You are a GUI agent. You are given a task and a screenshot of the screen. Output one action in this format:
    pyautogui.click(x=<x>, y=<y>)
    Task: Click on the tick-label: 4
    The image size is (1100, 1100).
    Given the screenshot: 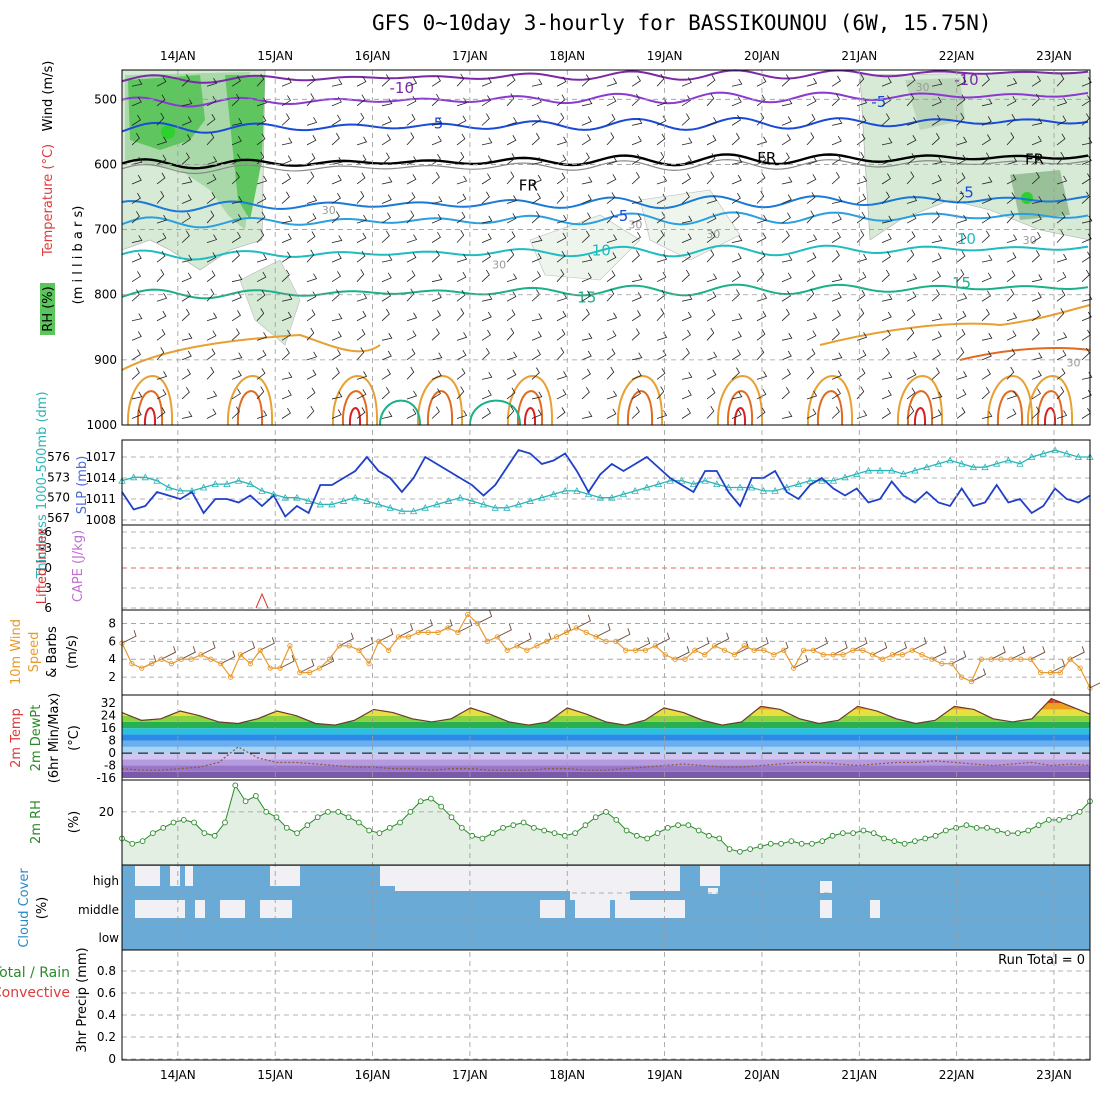 What is the action you would take?
    pyautogui.click(x=112, y=659)
    